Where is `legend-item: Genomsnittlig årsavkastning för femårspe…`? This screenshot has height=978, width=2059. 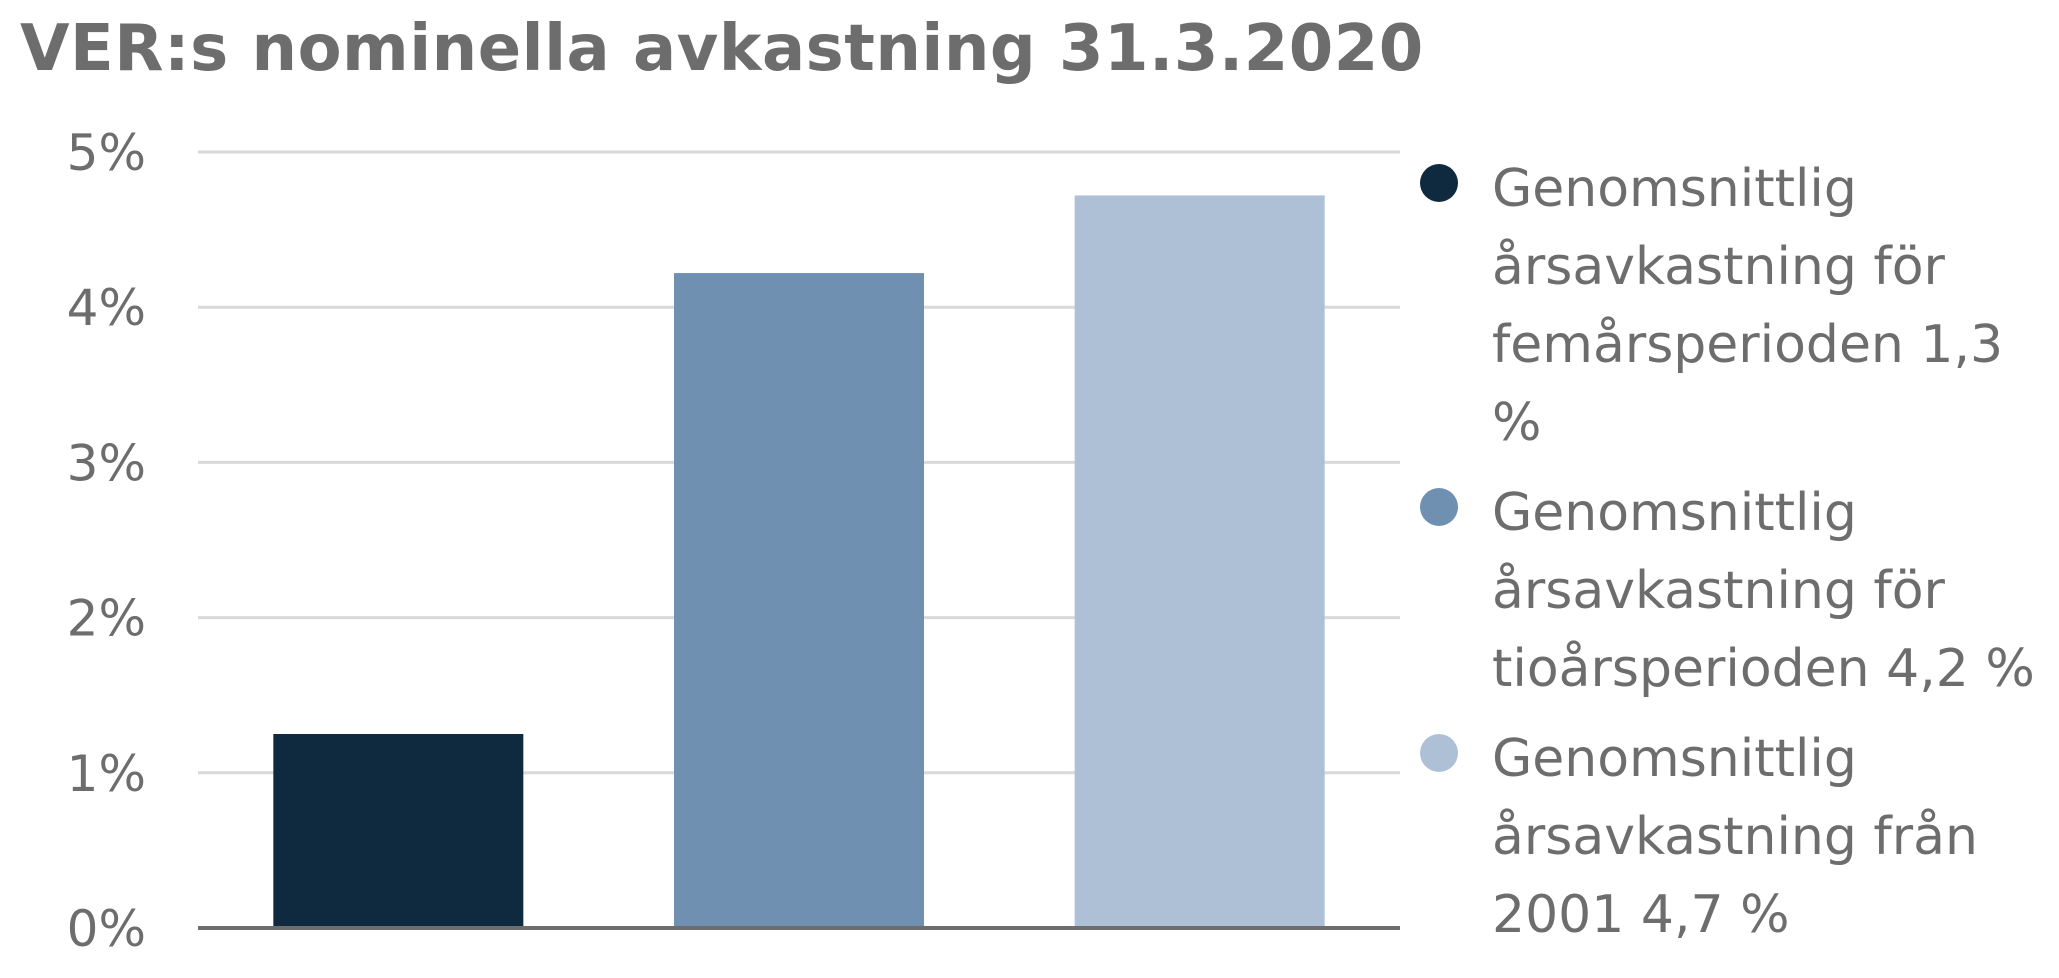
legend-item: Genomsnittlig årsavkastning för femårspe… is located at coordinates (1730, 306).